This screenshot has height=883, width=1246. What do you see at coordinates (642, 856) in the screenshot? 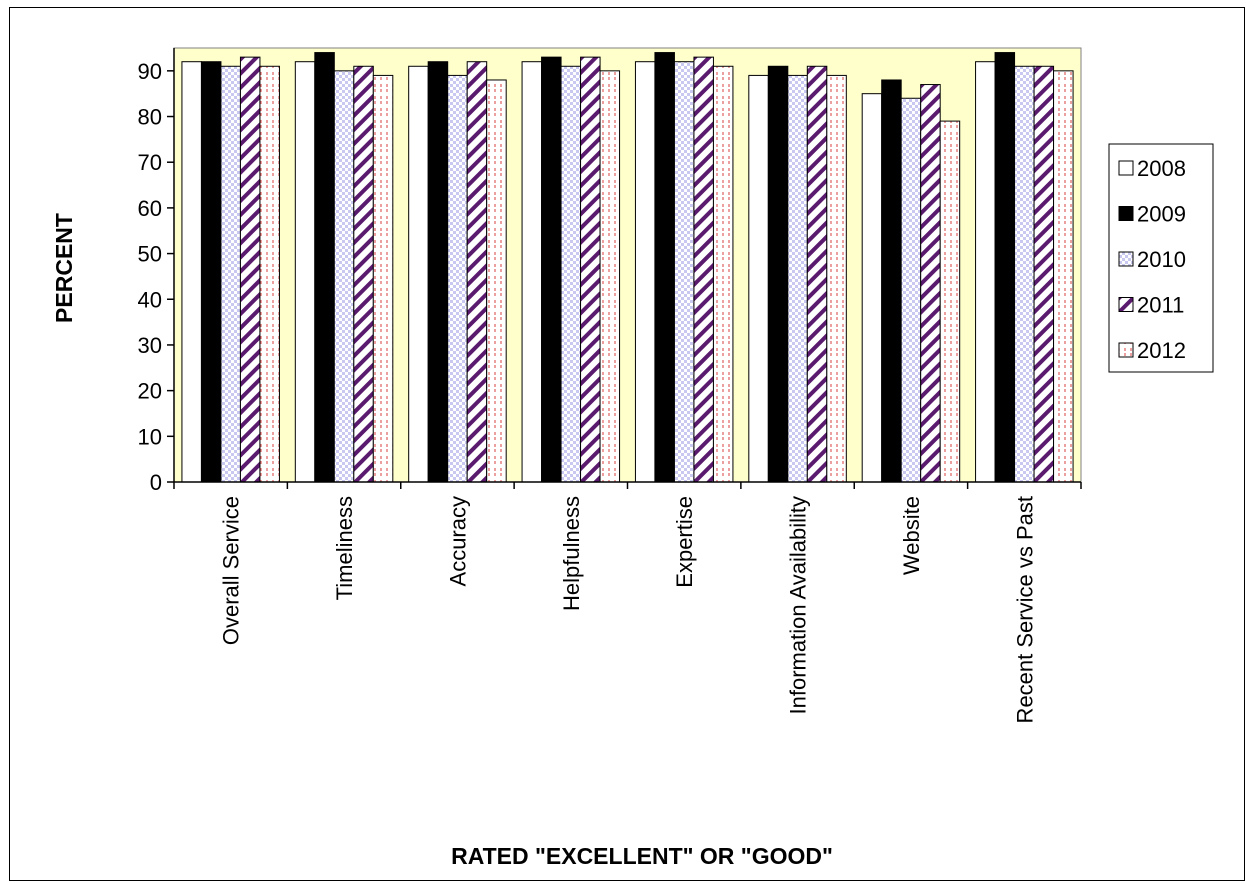
I see `x-axis-title: RATED "EXCELLENT" OR "GOOD"` at bounding box center [642, 856].